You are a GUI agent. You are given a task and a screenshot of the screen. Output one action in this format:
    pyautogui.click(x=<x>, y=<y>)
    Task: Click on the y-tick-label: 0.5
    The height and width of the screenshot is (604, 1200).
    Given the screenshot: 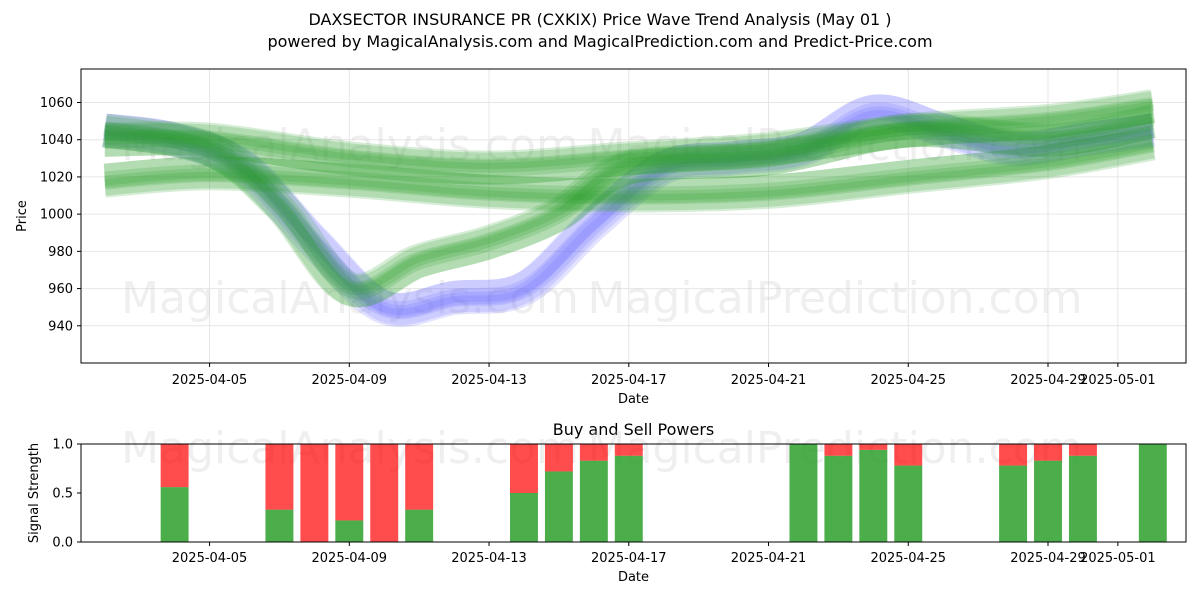 What is the action you would take?
    pyautogui.click(x=62, y=494)
    